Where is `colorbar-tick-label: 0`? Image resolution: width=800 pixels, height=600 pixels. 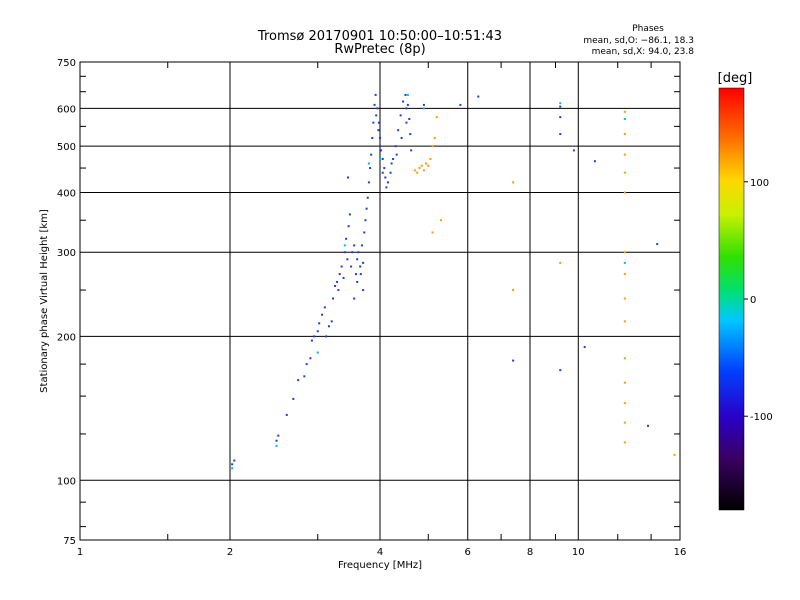 colorbar-tick-label: 0 is located at coordinates (753, 300).